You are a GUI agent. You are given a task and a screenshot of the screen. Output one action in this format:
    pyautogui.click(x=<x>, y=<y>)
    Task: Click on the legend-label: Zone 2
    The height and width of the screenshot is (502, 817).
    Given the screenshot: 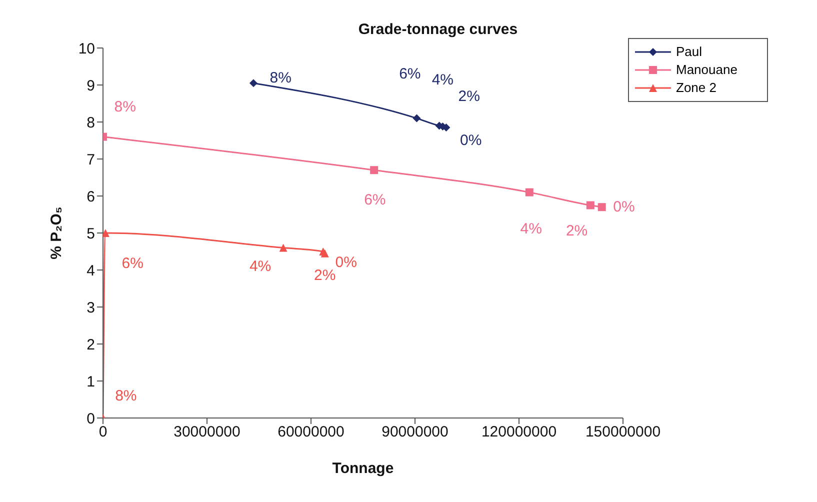 What is the action you would take?
    pyautogui.click(x=696, y=88)
    